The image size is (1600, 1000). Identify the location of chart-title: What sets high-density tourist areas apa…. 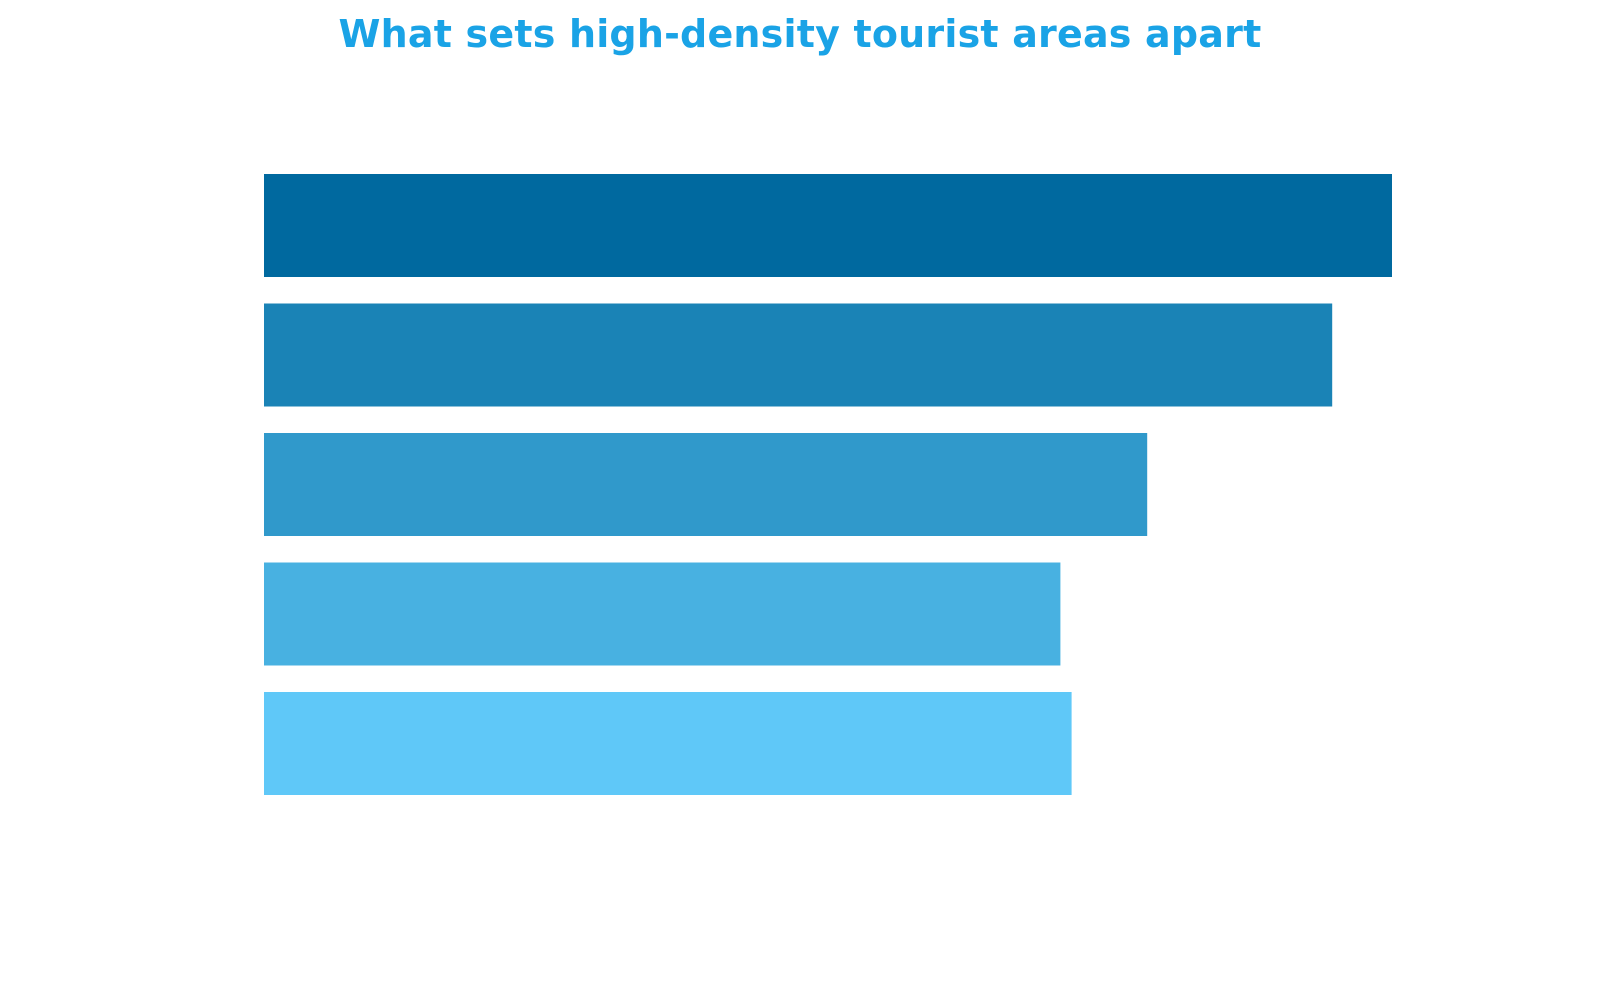
(800, 34).